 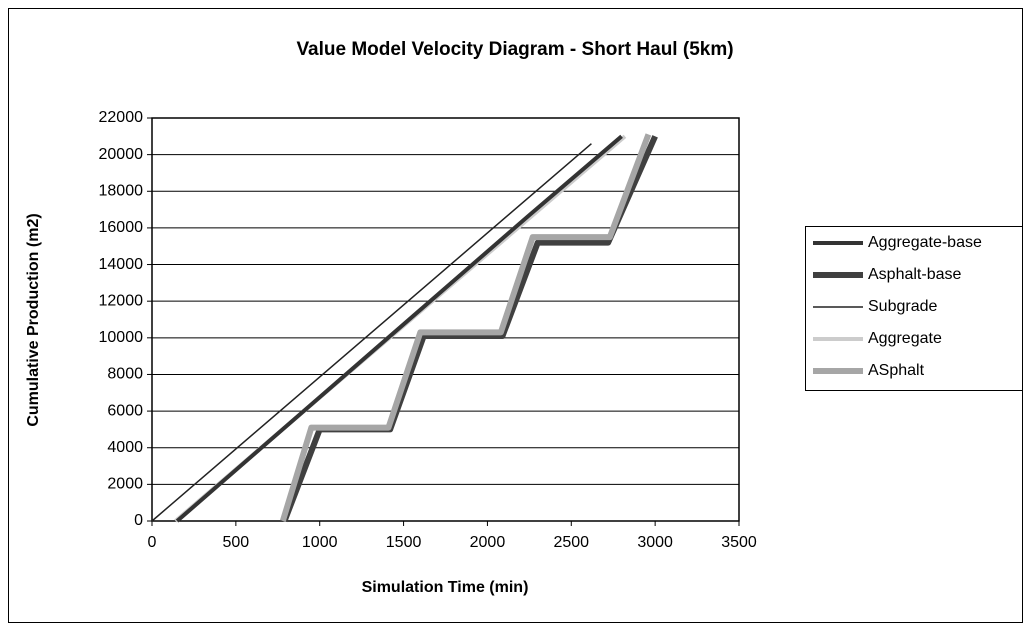 I want to click on y-tick-label: 8000, so click(x=125, y=374).